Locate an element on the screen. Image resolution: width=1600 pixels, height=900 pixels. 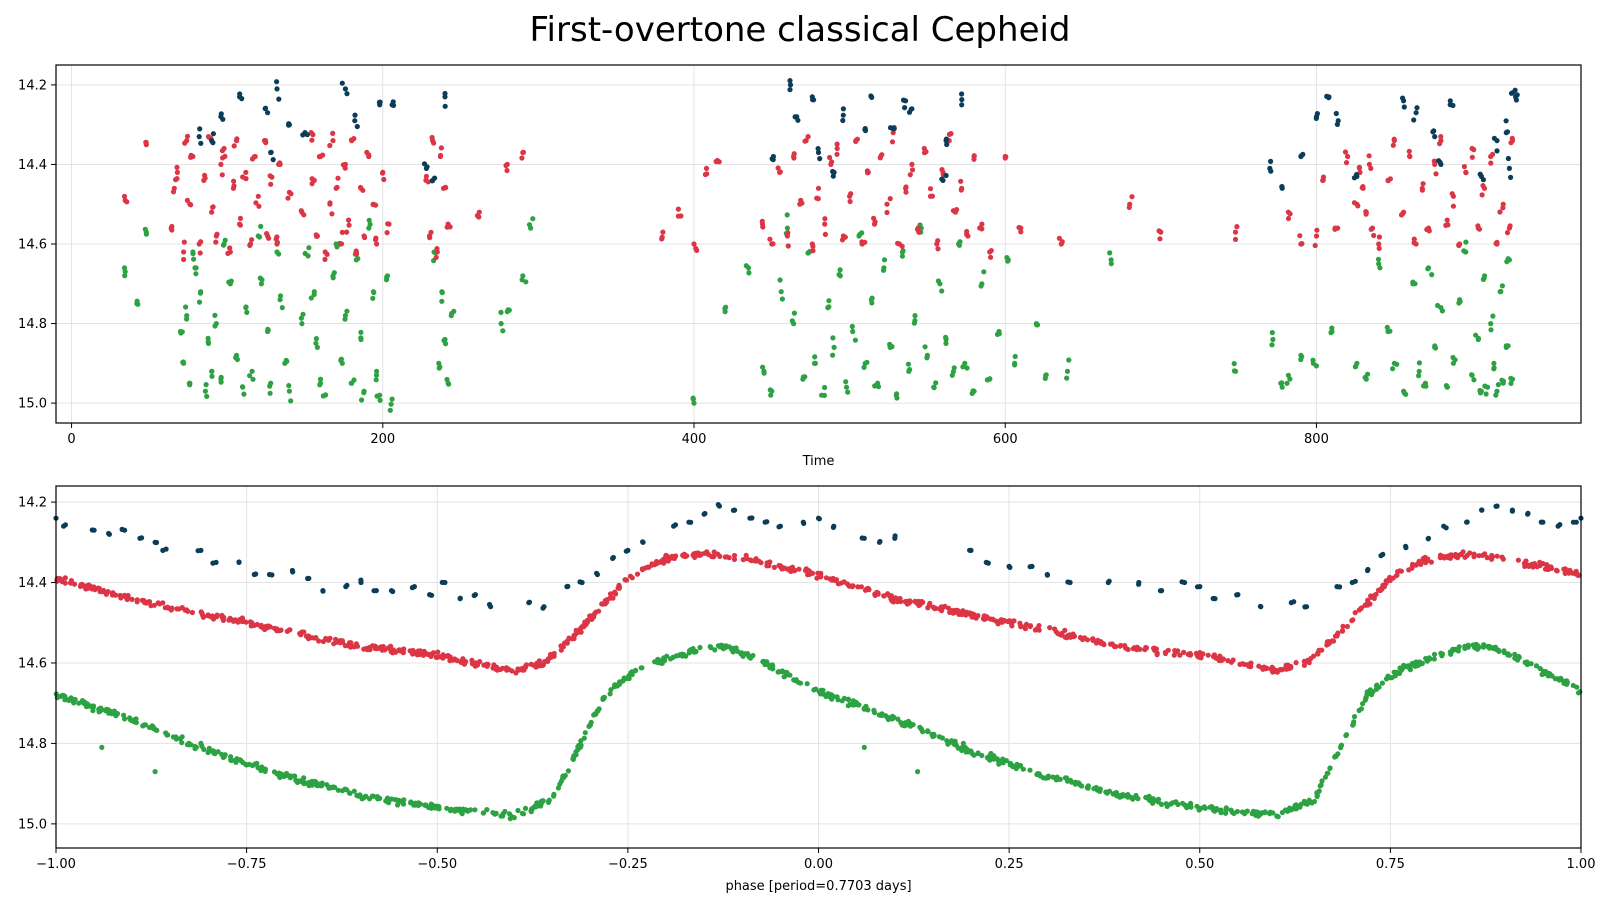
x-tick-label: 0 is located at coordinates (71, 439).